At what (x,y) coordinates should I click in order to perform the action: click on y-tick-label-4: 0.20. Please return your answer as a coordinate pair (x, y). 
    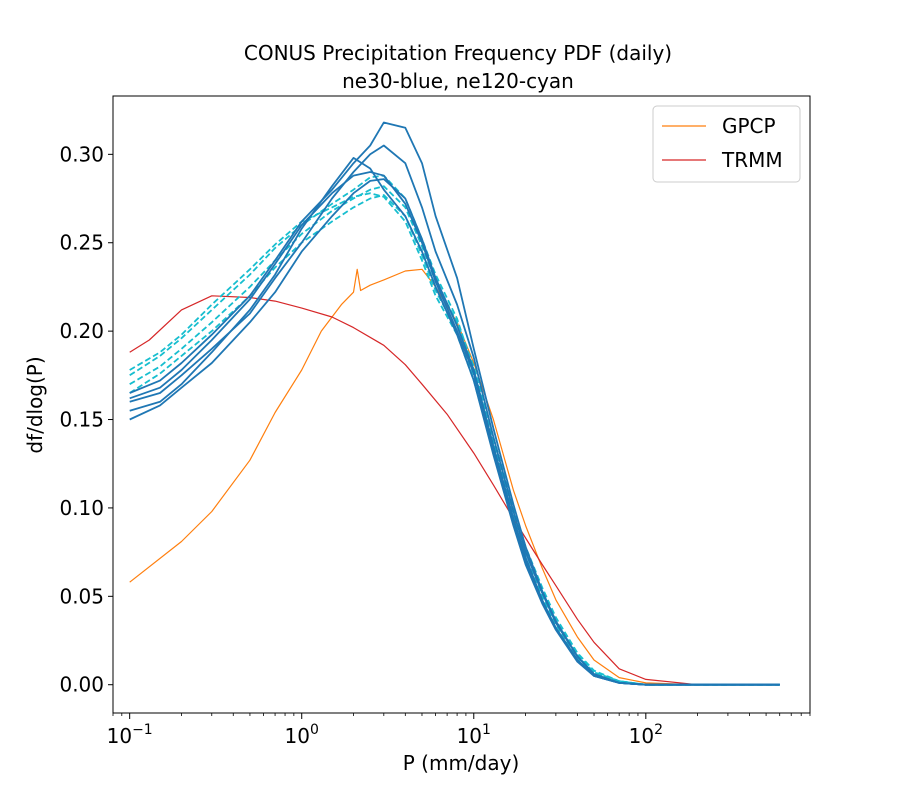
    Looking at the image, I should click on (81, 331).